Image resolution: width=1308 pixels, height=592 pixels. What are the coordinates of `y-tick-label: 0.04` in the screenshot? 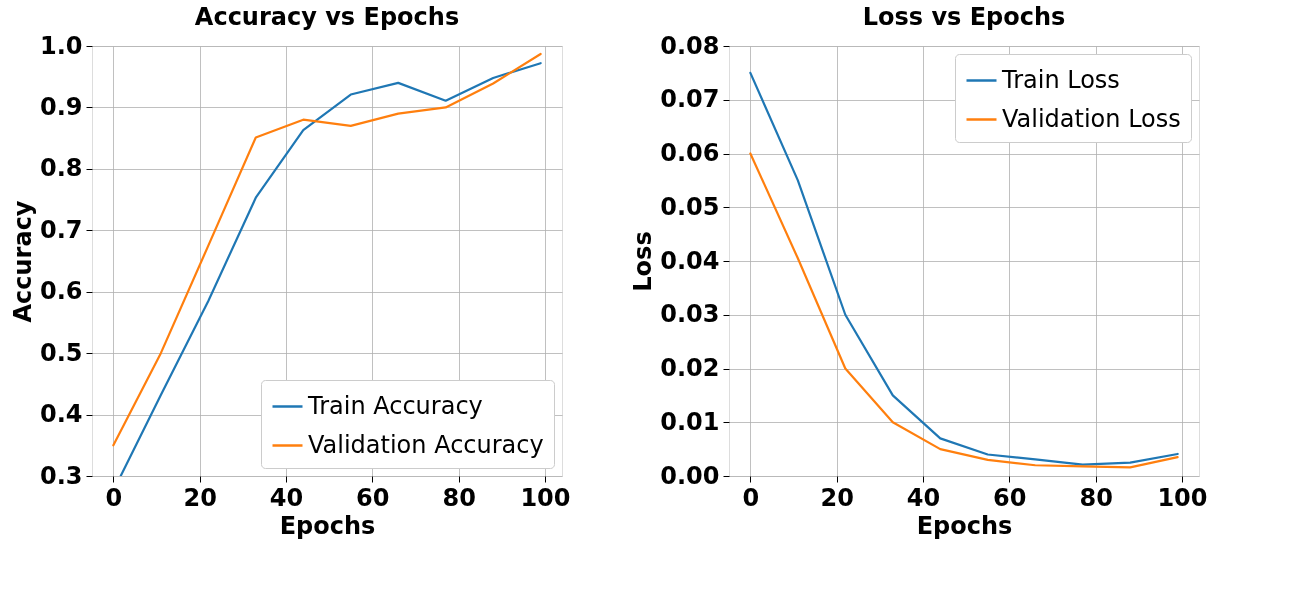 It's located at (690, 260).